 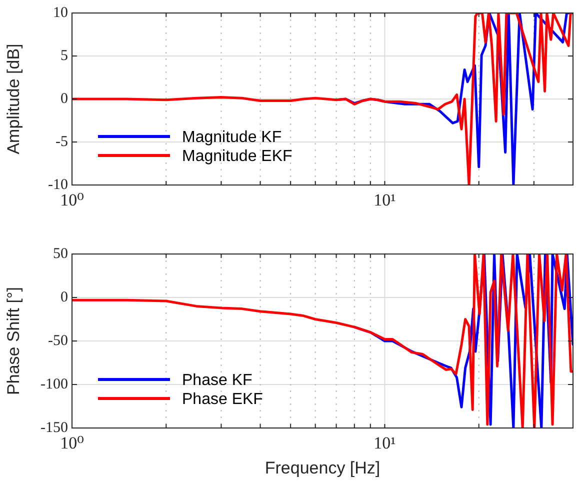 I want to click on y-axis-title: Amplitude [dB], so click(x=13, y=99).